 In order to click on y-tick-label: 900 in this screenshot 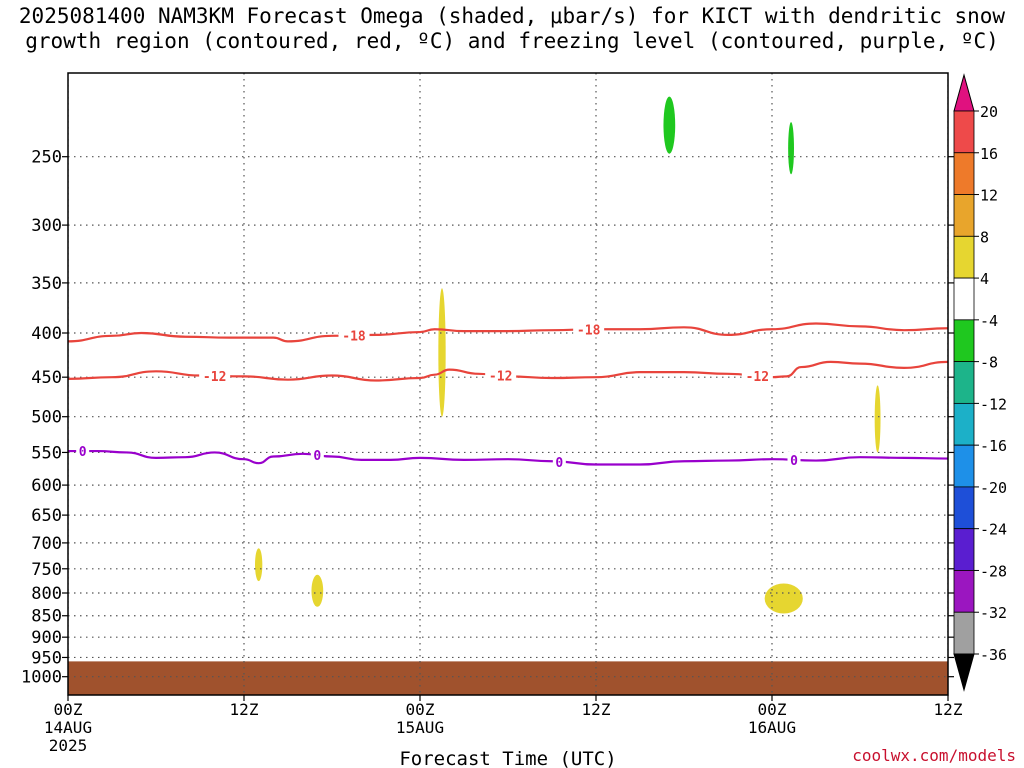, I will do `click(46, 638)`.